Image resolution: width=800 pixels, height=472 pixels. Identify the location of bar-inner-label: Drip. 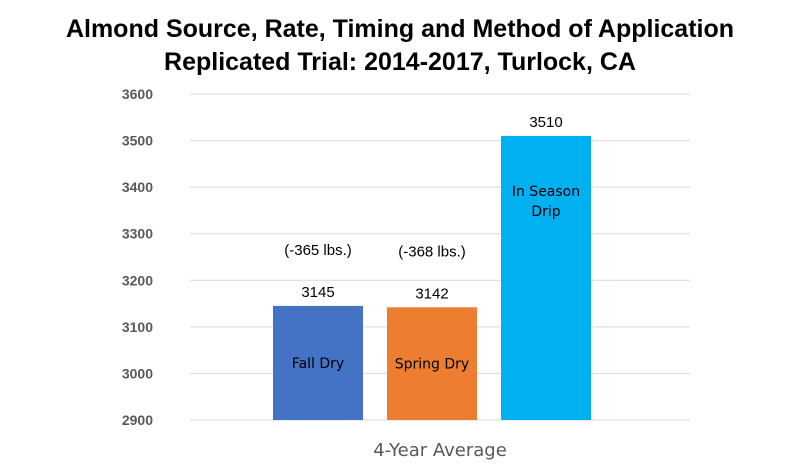
(545, 212).